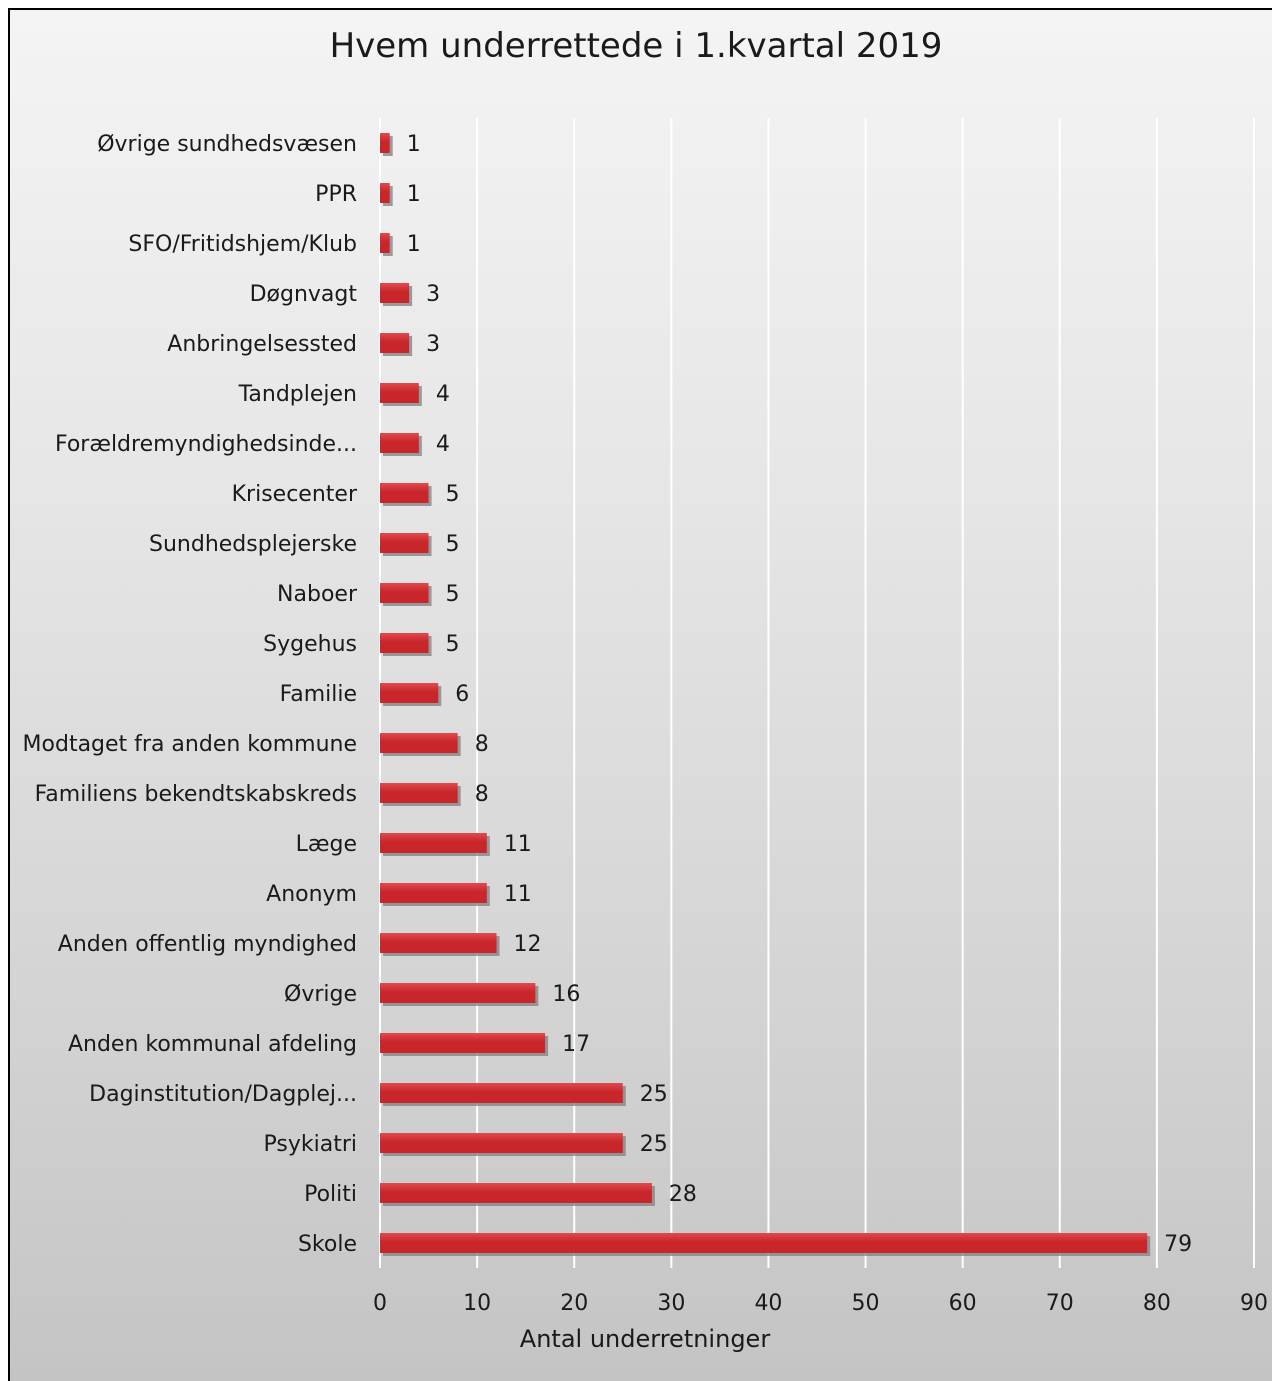 The image size is (1272, 1381). Describe the element at coordinates (310, 1144) in the screenshot. I see `category-label: Psykiatri` at that location.